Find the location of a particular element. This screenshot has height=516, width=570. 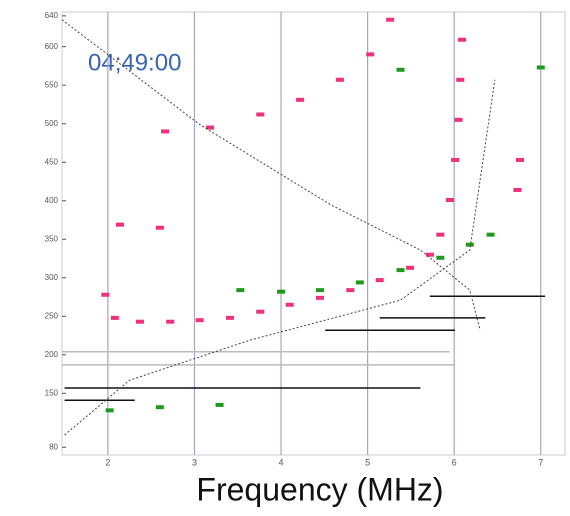

x-tick-label: 6 is located at coordinates (454, 462).